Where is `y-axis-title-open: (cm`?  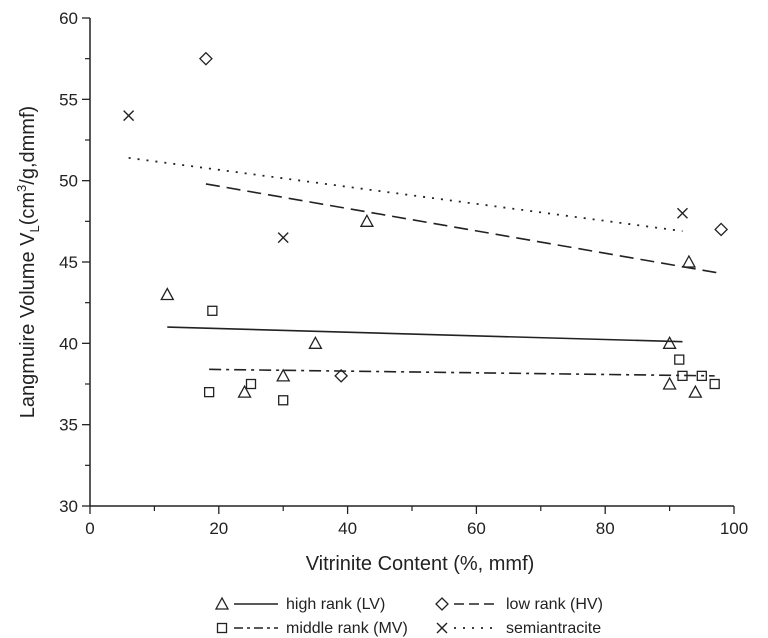
y-axis-title-open: (cm is located at coordinates (28, 208).